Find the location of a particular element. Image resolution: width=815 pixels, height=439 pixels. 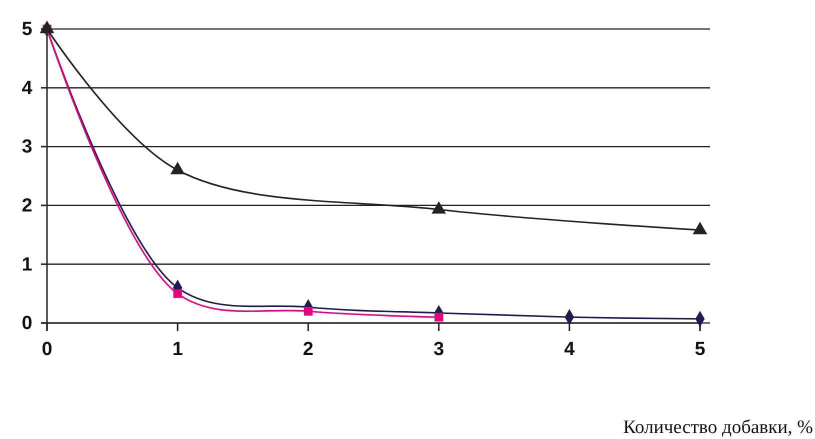

x-tick-label: 4 is located at coordinates (570, 349).